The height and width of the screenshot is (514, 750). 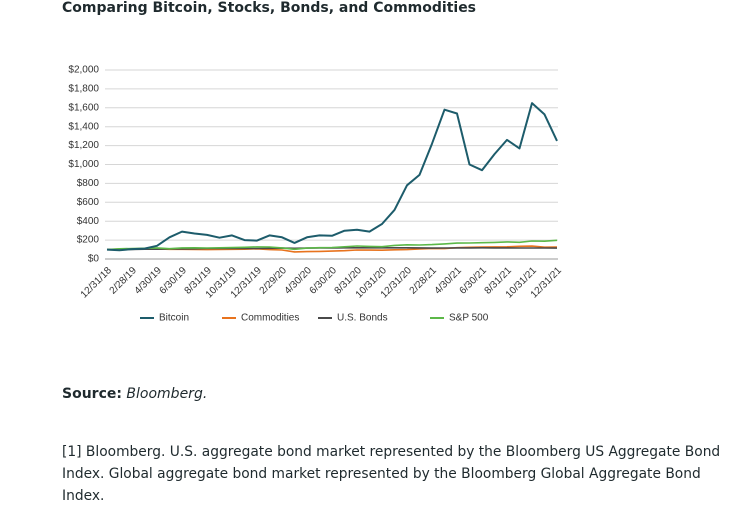 I want to click on y-tick-label: $200, so click(x=88, y=240).